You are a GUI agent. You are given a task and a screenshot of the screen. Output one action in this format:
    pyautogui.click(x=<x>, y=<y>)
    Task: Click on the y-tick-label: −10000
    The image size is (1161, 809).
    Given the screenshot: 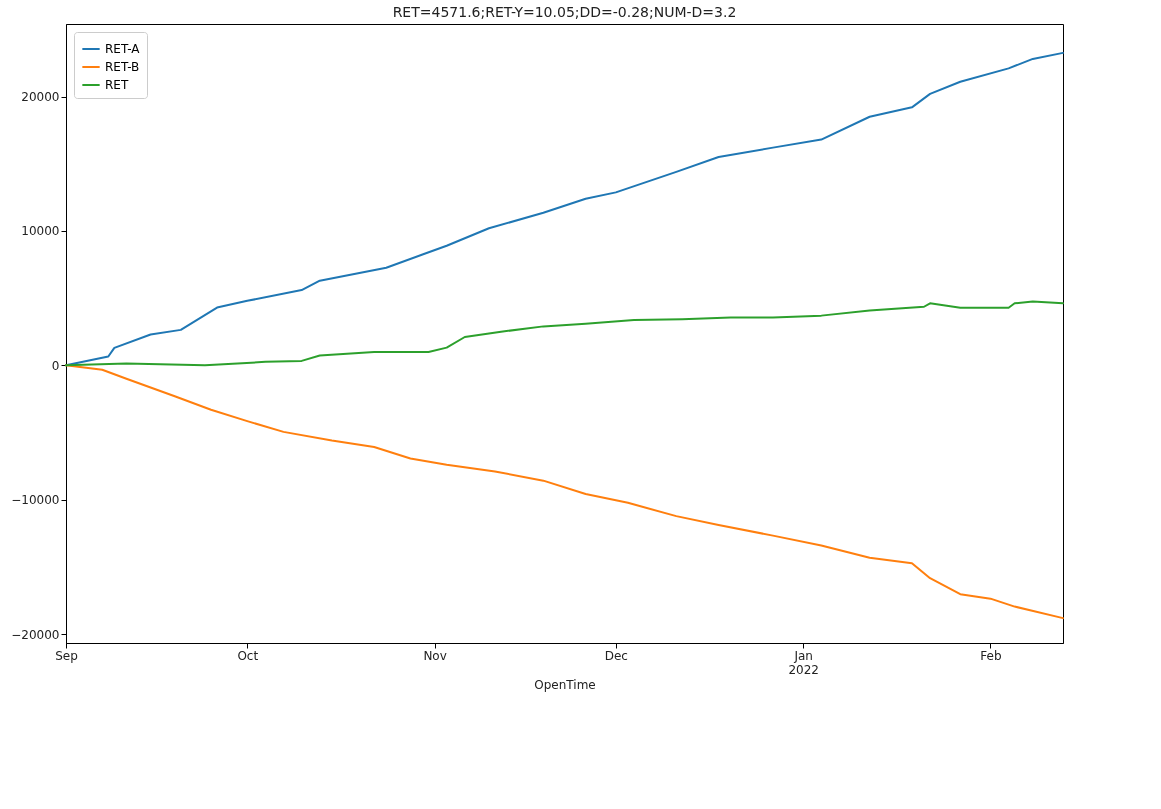 What is the action you would take?
    pyautogui.click(x=35, y=500)
    